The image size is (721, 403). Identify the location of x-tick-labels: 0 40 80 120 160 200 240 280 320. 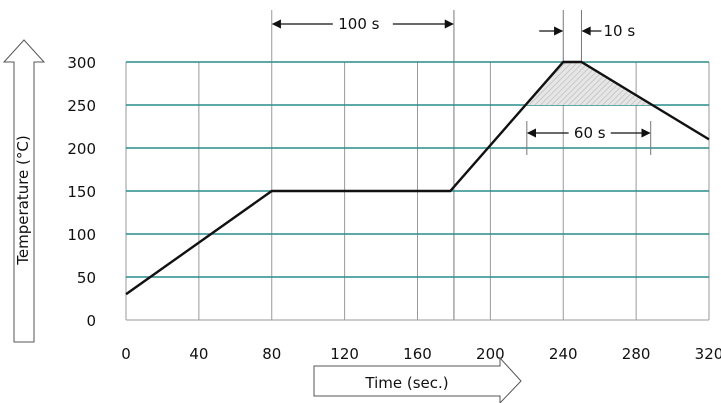
(421, 354).